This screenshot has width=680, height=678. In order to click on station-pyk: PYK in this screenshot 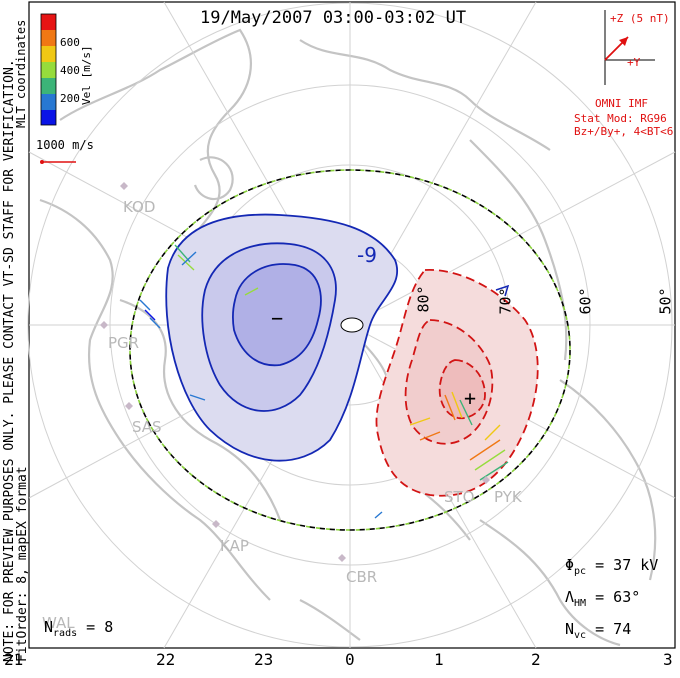, I will do `click(508, 497)`.